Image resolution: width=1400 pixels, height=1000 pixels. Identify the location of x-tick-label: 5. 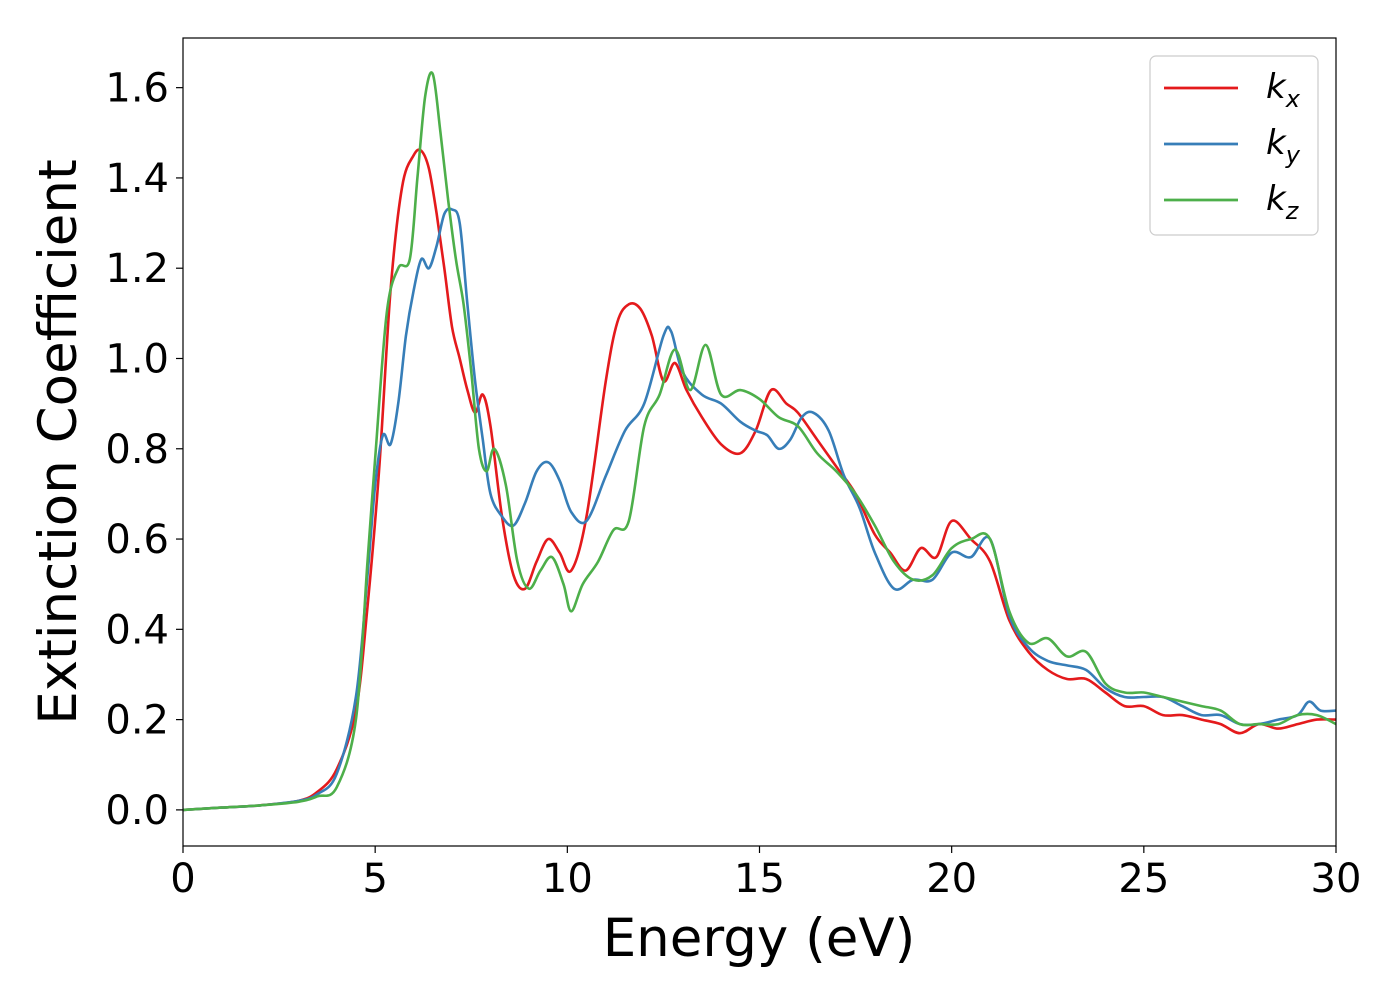
(374, 879).